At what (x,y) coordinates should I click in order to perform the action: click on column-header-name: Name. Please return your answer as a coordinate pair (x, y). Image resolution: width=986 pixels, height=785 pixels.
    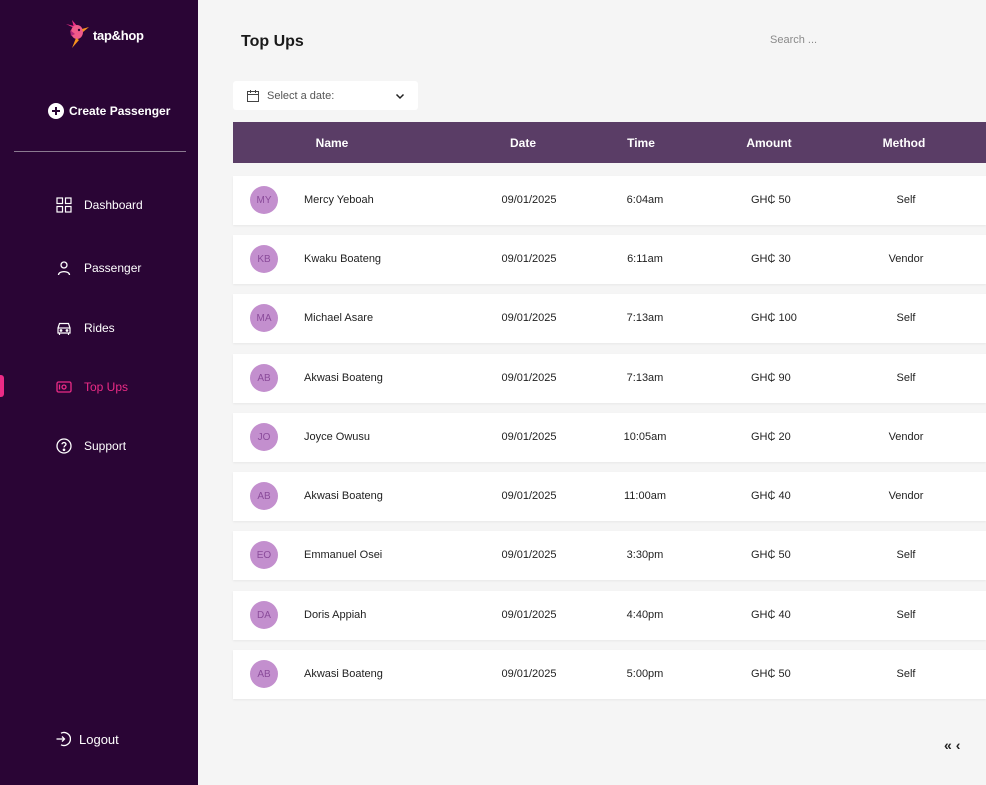
    Looking at the image, I should click on (332, 143).